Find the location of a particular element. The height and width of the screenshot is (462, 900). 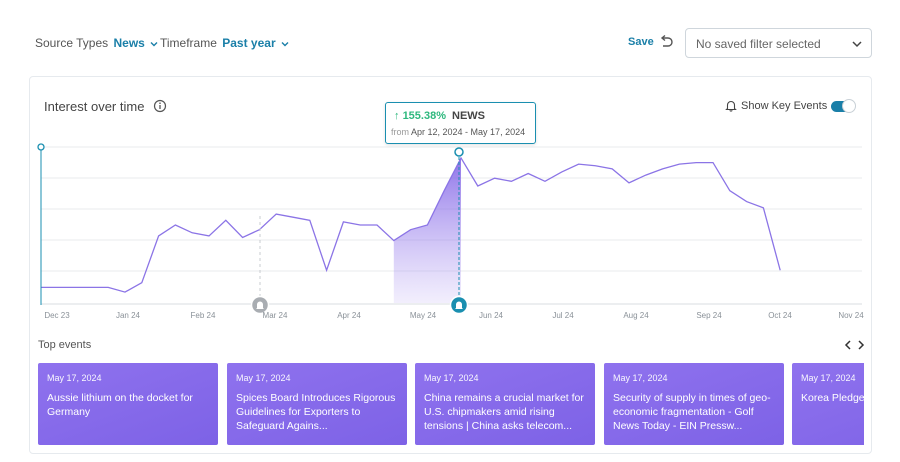

key-event-bell-marker is located at coordinates (260, 305).